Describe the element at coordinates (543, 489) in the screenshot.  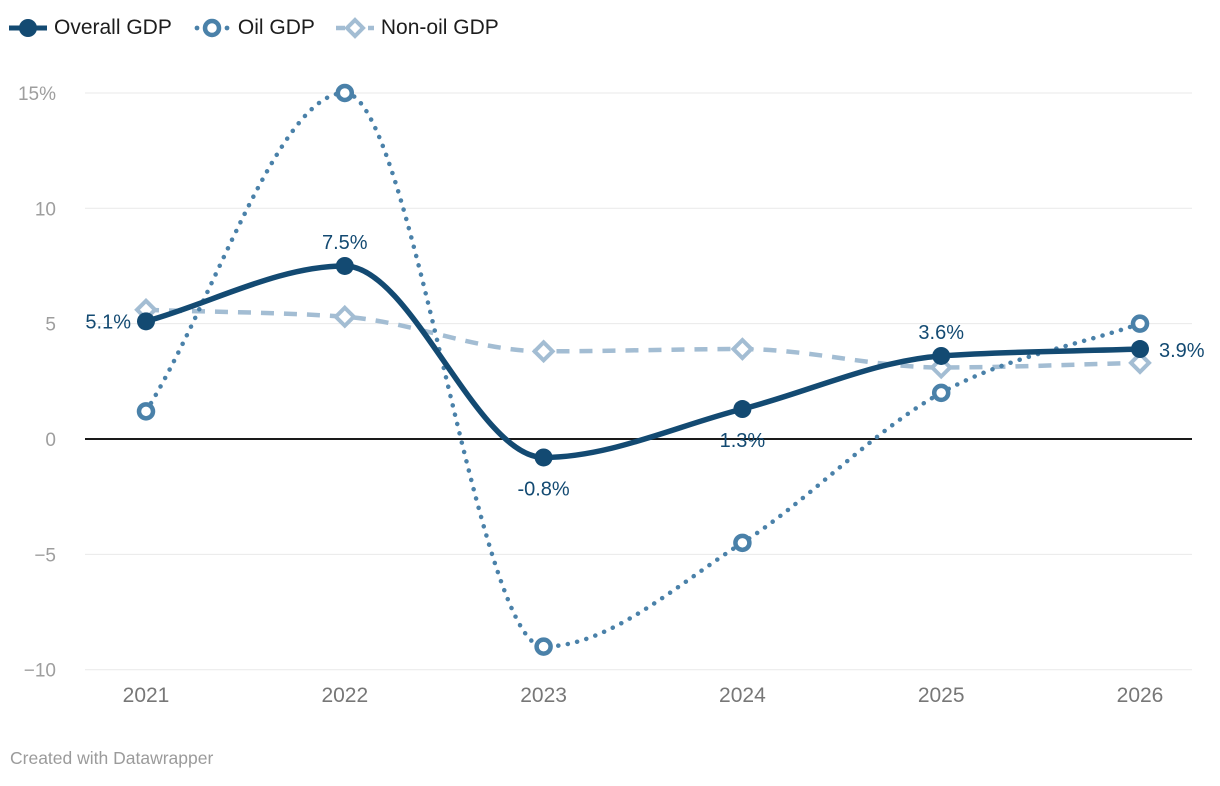
I see `value-label: -0.8%` at that location.